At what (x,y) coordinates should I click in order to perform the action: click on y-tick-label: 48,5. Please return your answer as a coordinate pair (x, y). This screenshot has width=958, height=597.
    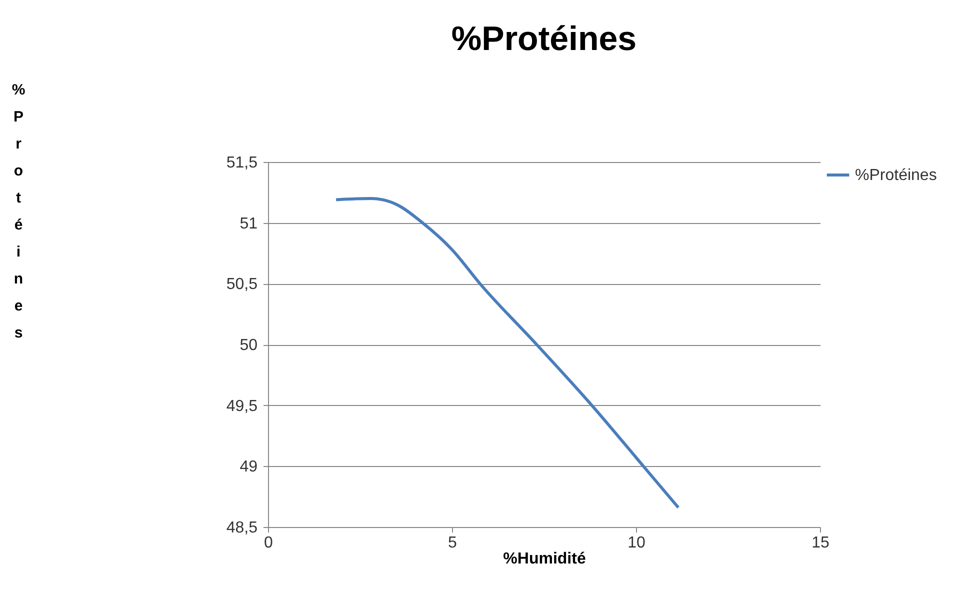
    Looking at the image, I should click on (242, 528).